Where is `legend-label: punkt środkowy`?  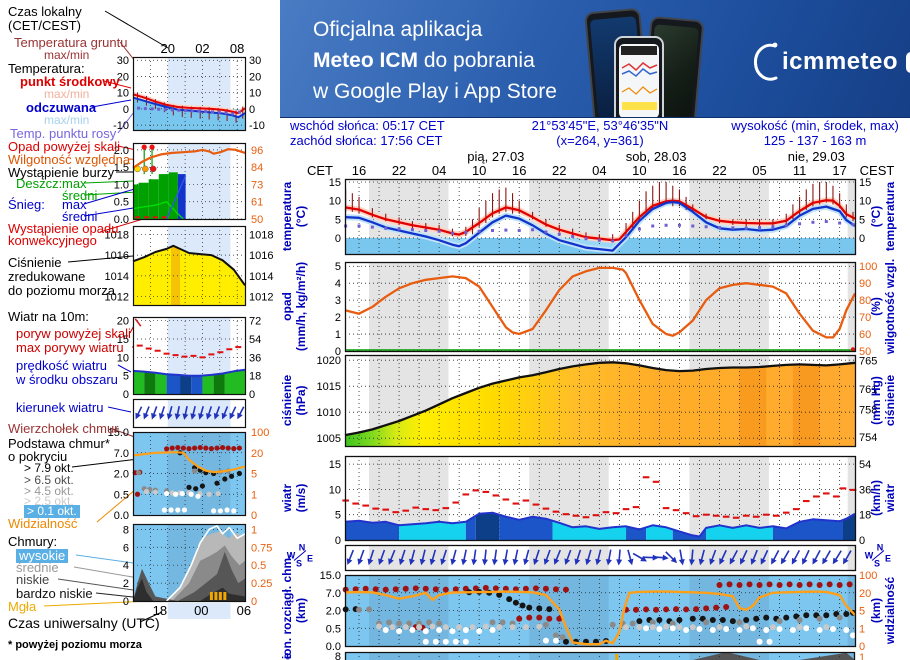
legend-label: punkt środkowy is located at coordinates (70, 81).